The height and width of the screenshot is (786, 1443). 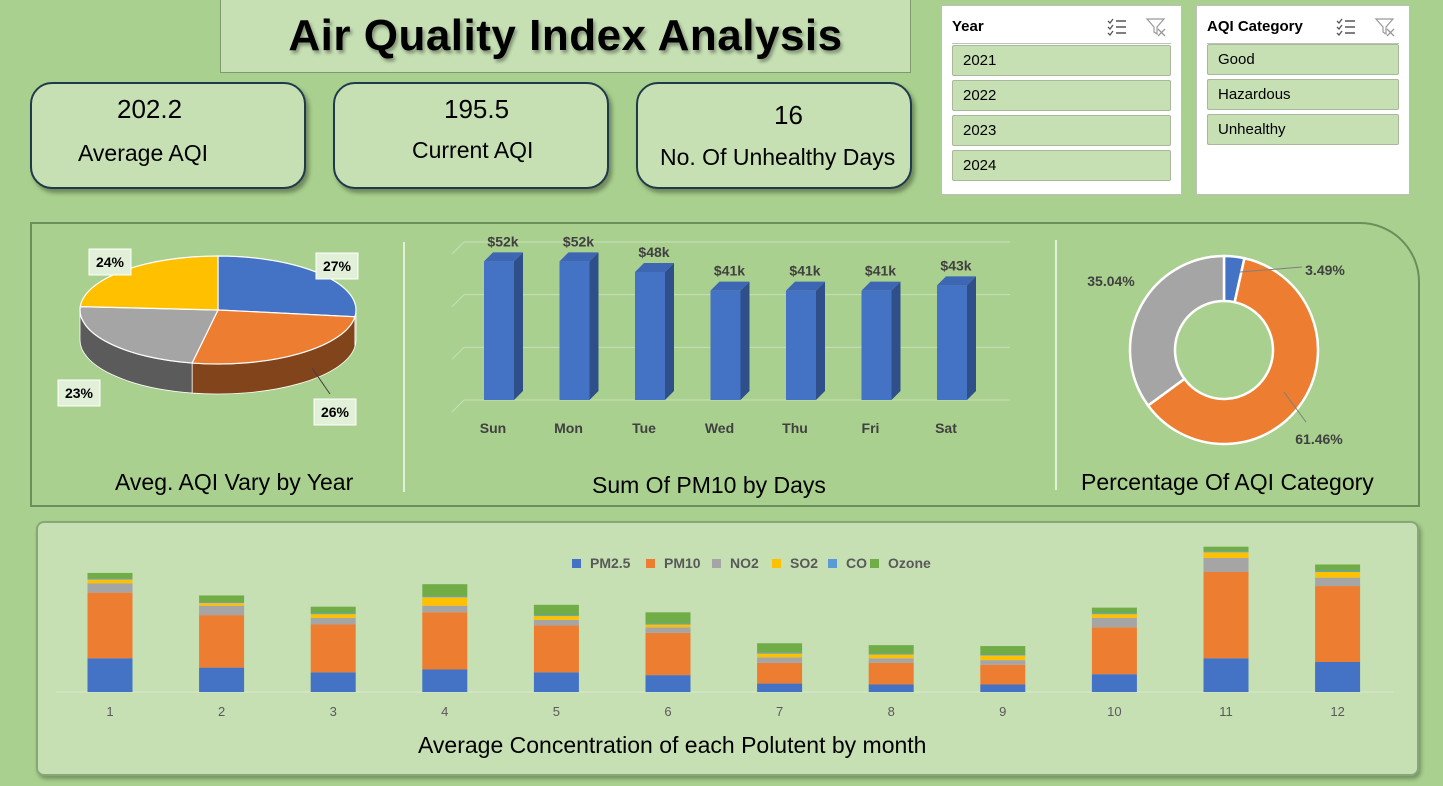 I want to click on x-tick-label: 11, so click(x=1226, y=711).